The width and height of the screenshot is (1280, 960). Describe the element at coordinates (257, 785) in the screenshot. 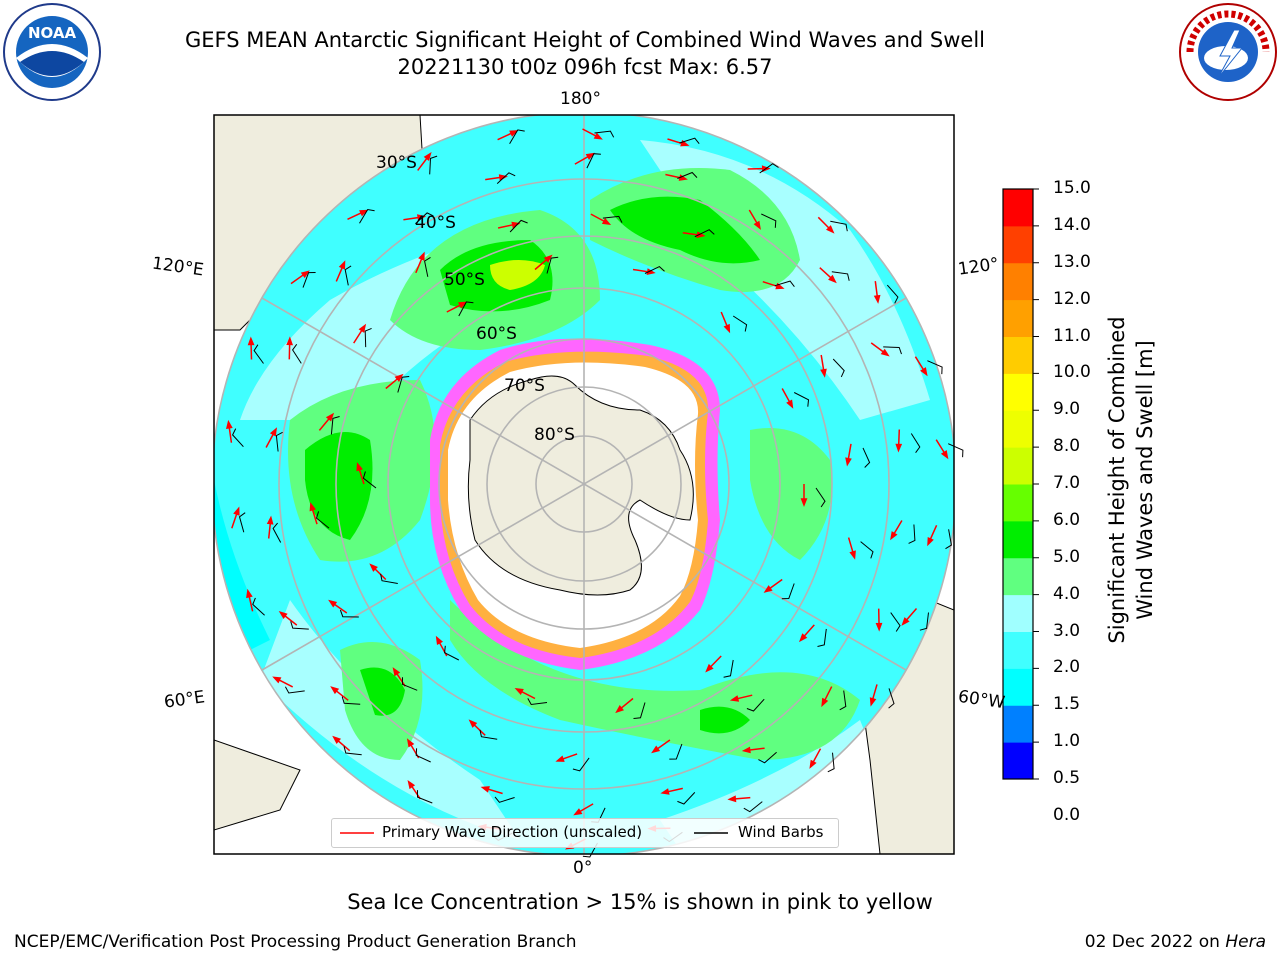

I see `africa-land` at that location.